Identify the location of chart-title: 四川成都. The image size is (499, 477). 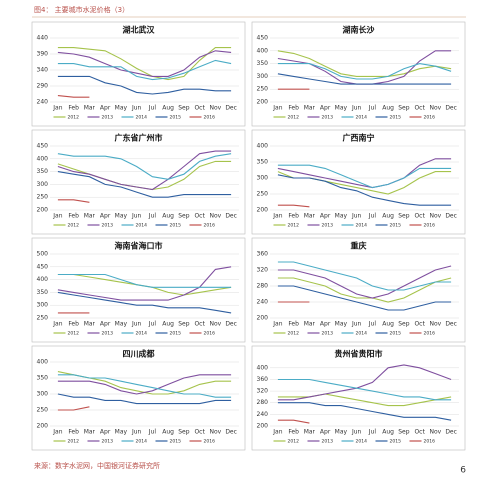
(139, 354).